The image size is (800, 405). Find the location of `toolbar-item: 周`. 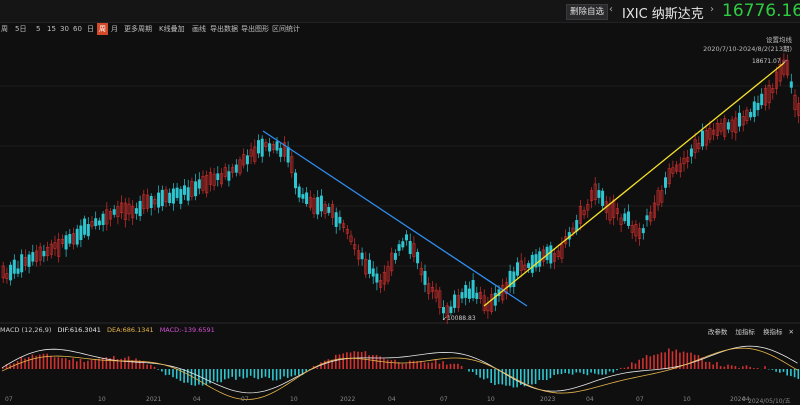

toolbar-item: 周 is located at coordinates (4, 29).